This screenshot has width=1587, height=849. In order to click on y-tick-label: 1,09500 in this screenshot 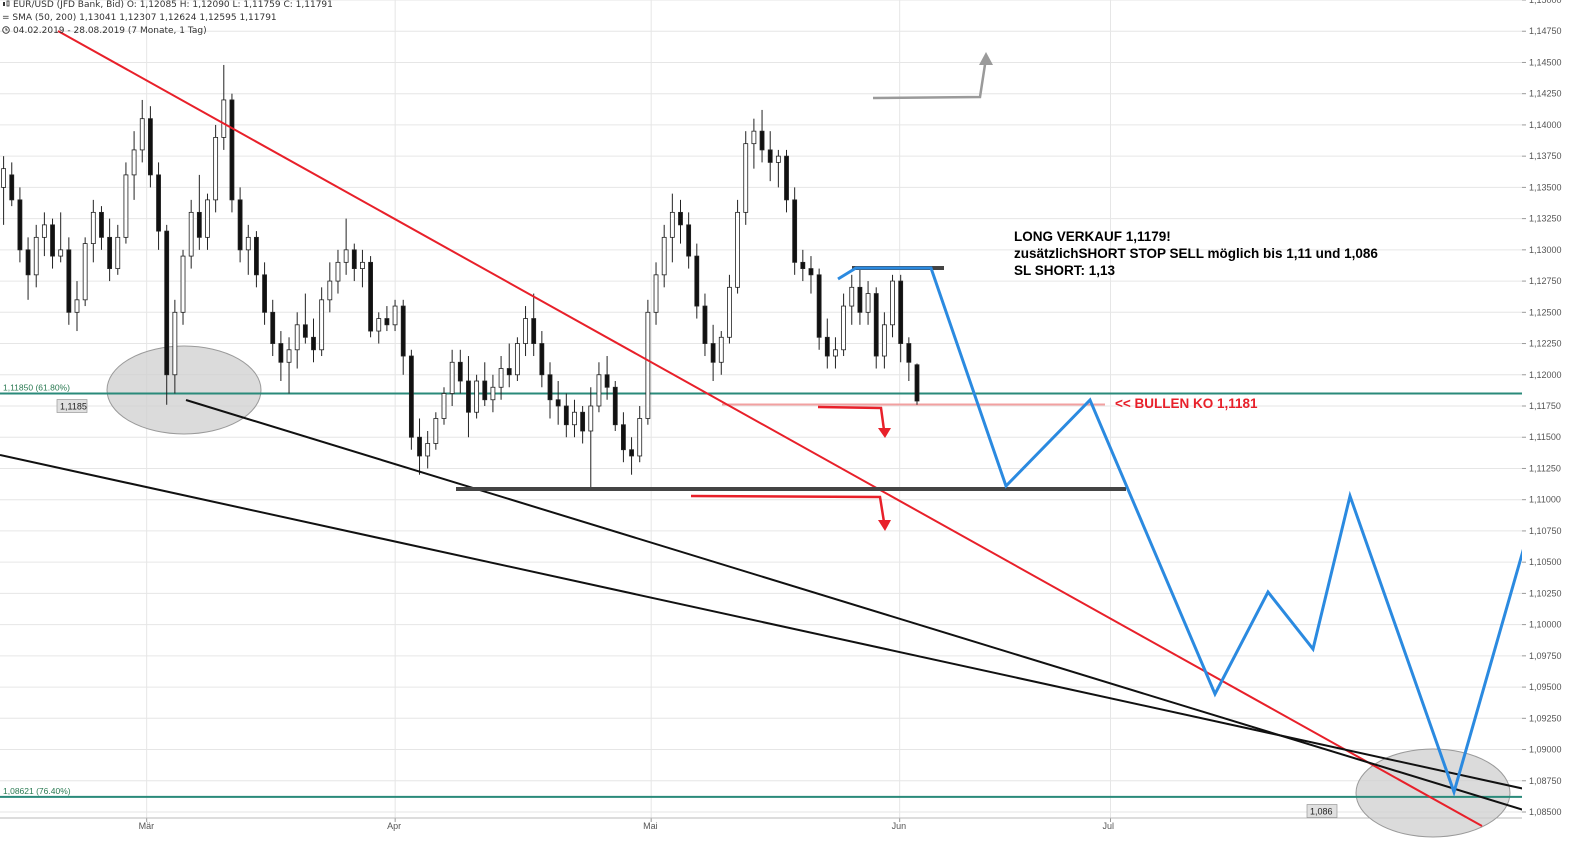, I will do `click(1545, 687)`.